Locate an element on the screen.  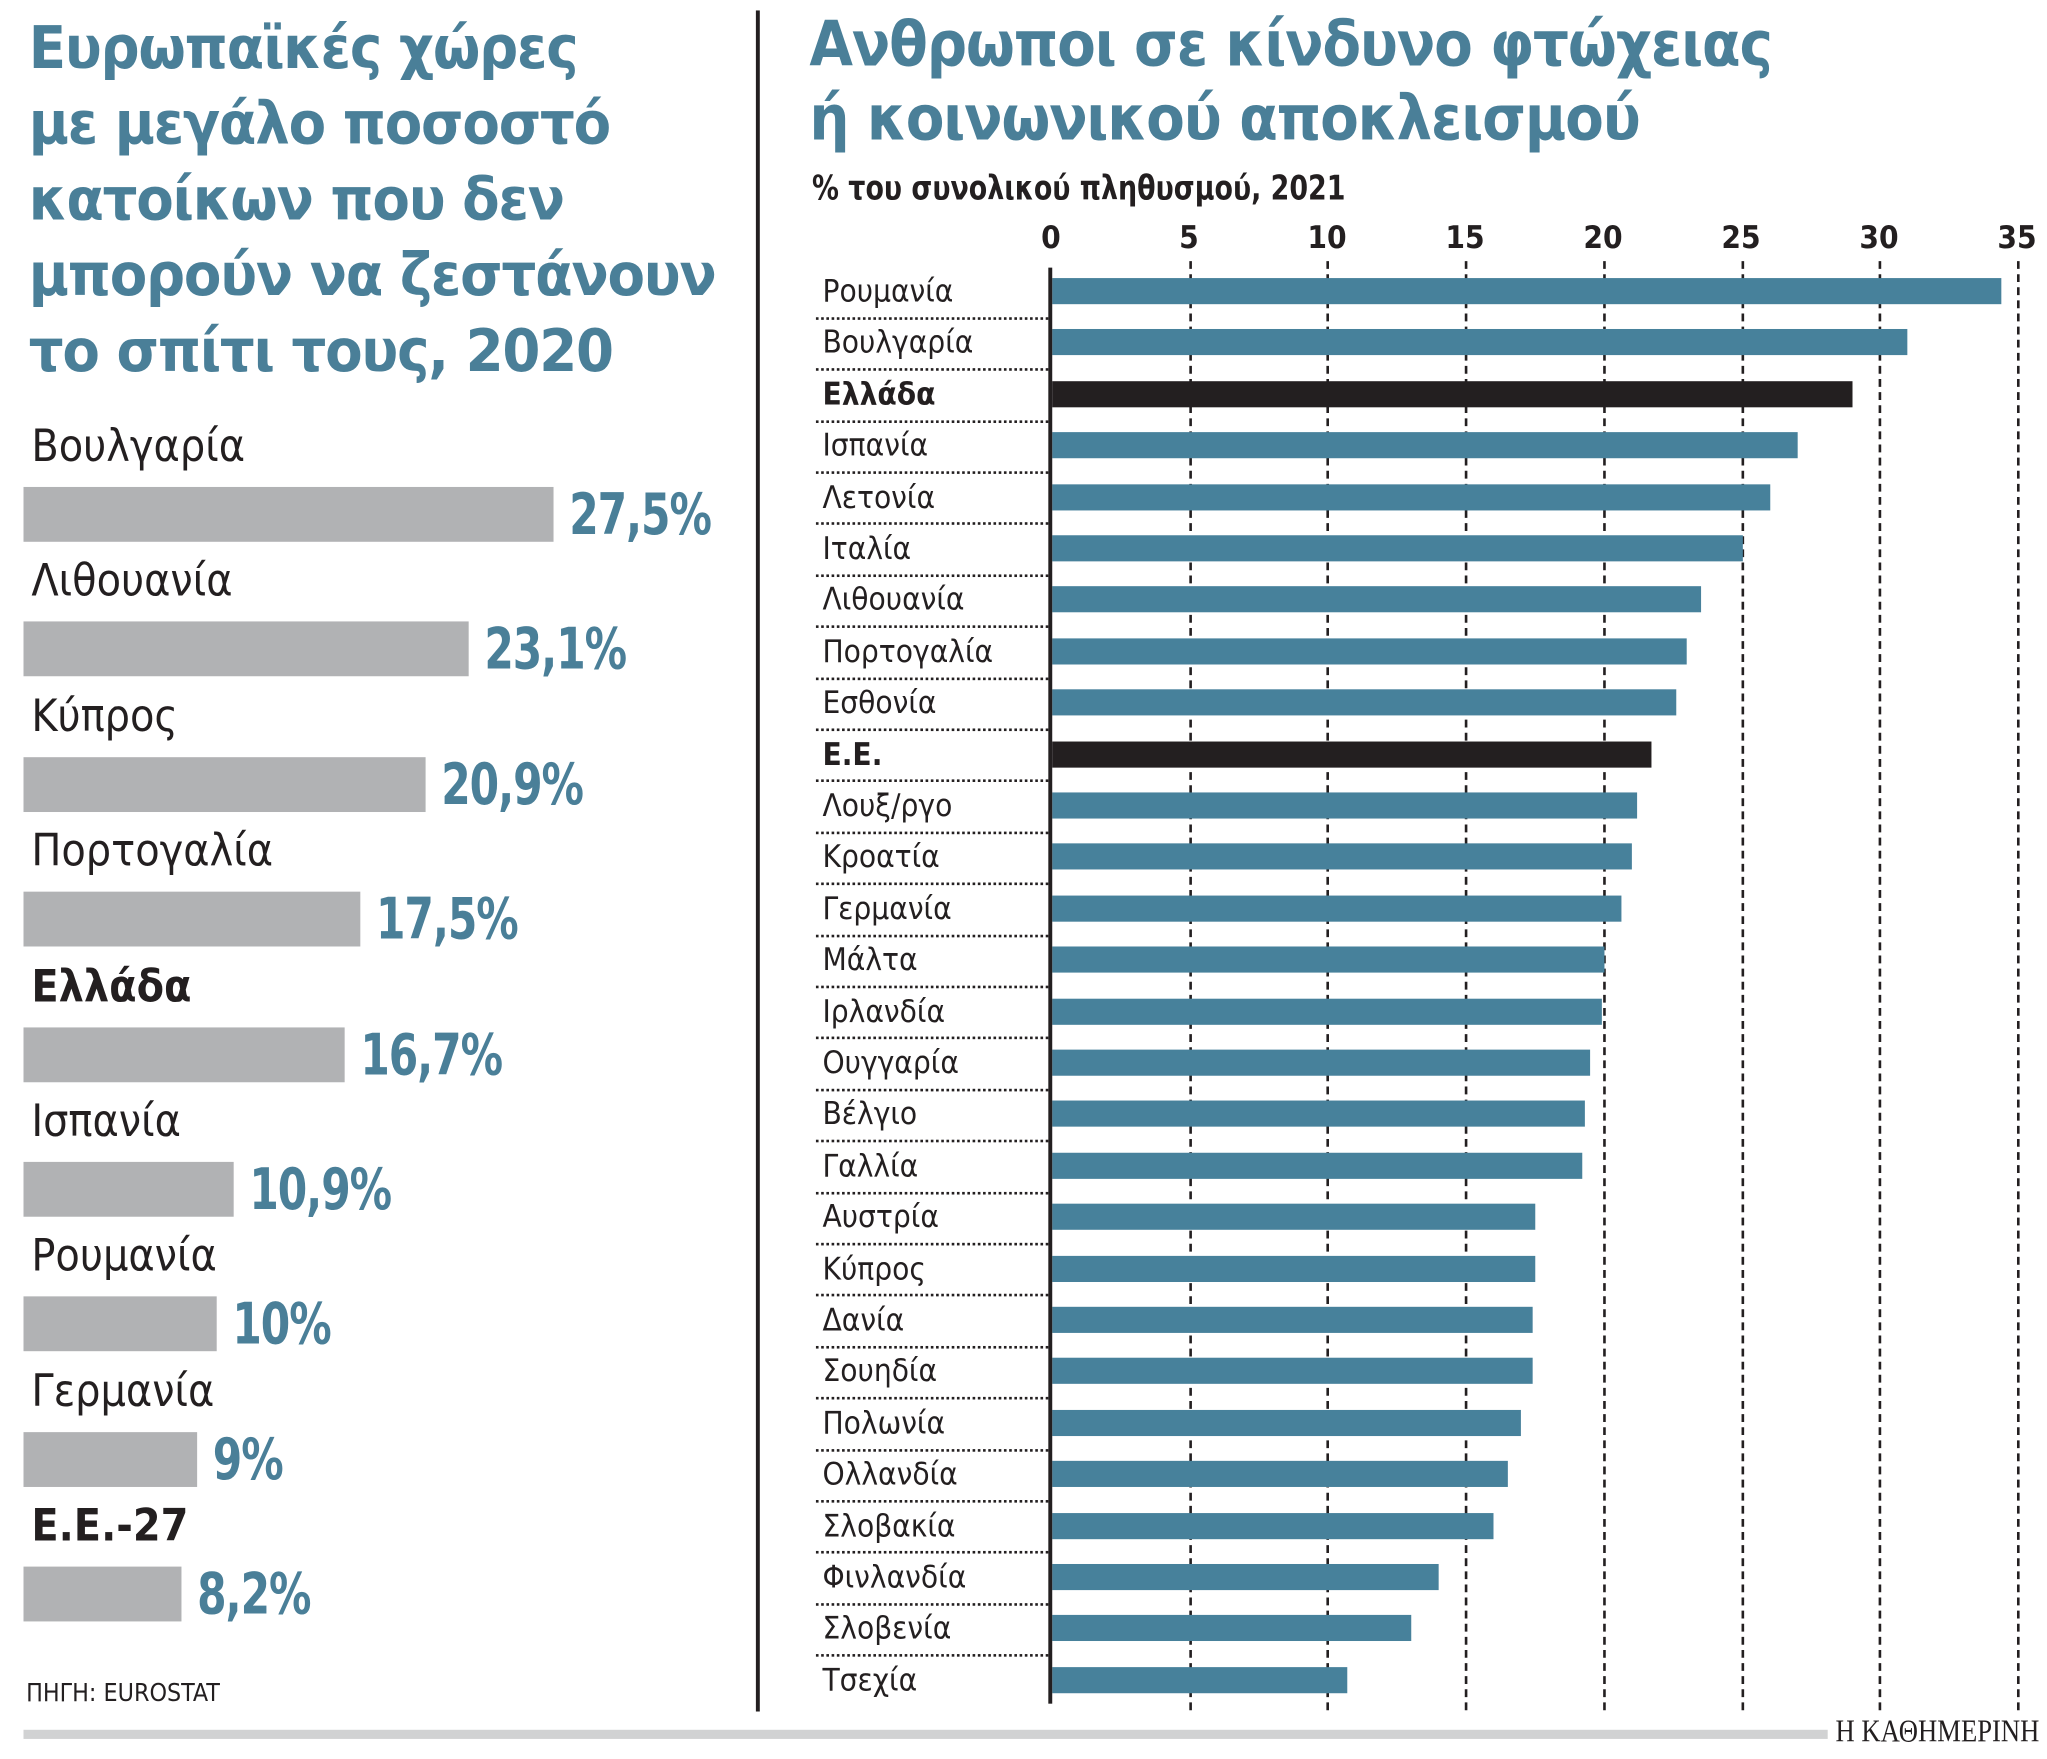
category-label: Σλοβενία is located at coordinates (887, 1628).